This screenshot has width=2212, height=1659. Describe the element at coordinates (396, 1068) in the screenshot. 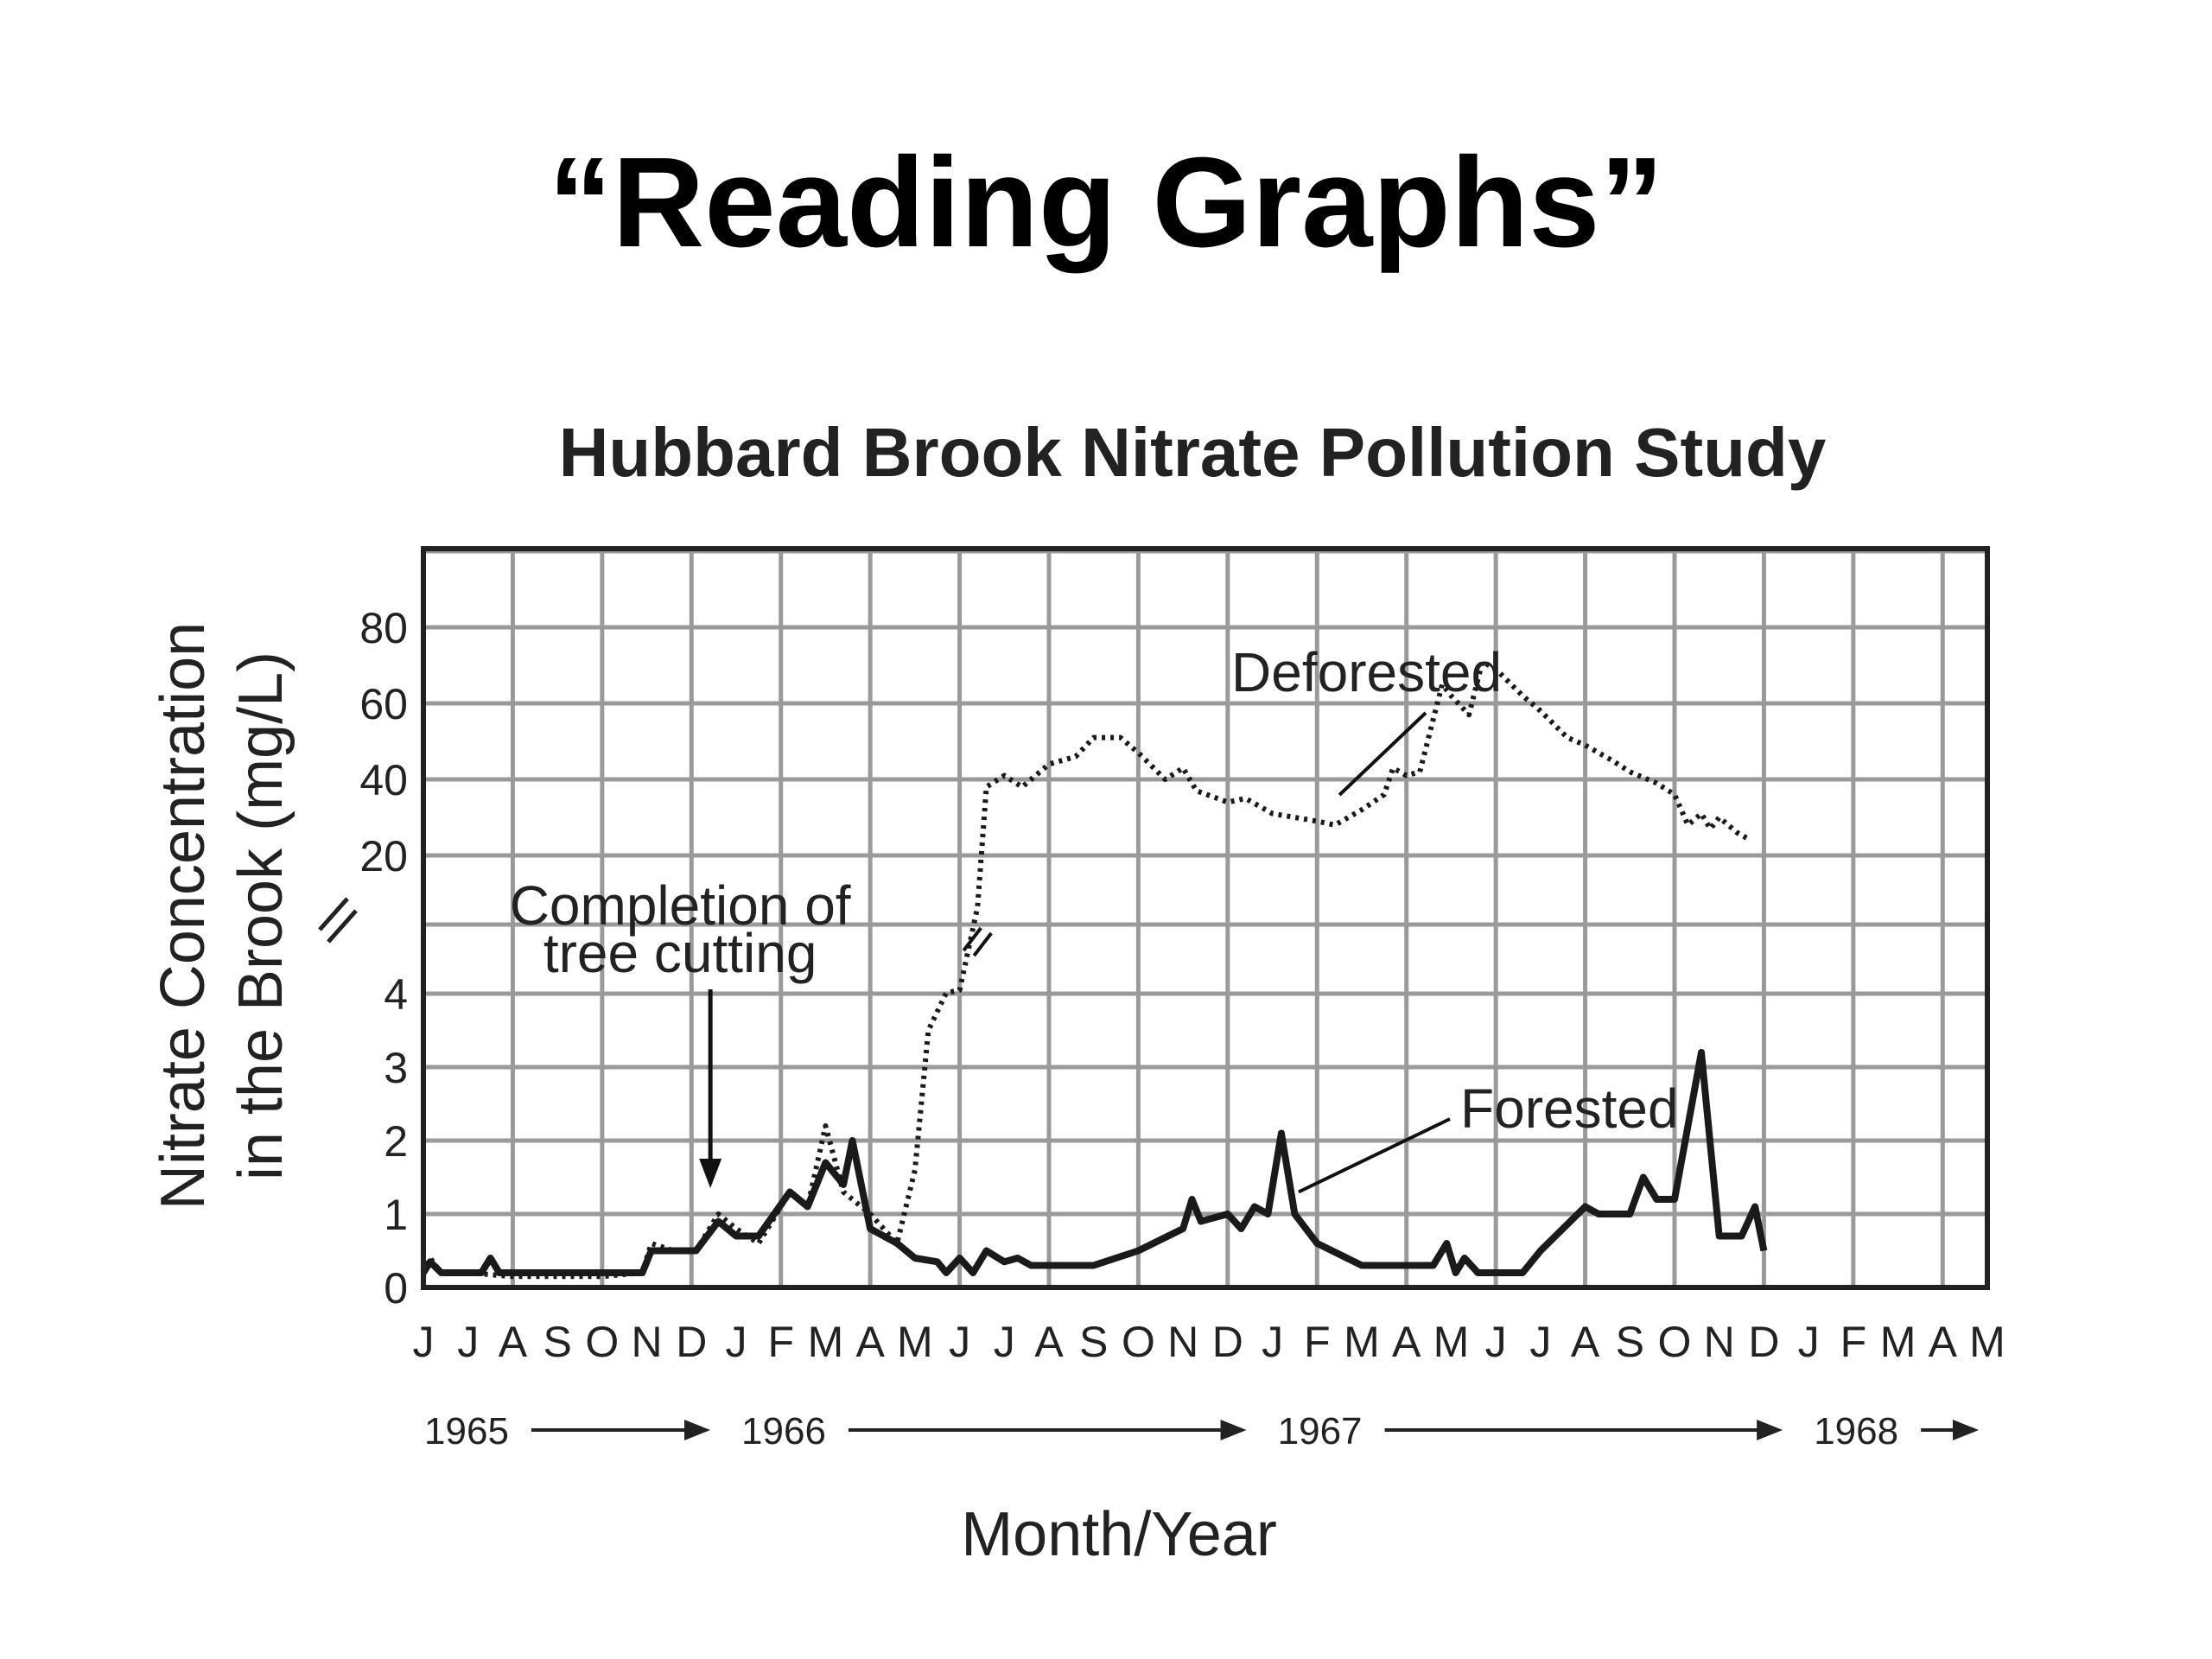

I see `y-tick-label: 3` at that location.